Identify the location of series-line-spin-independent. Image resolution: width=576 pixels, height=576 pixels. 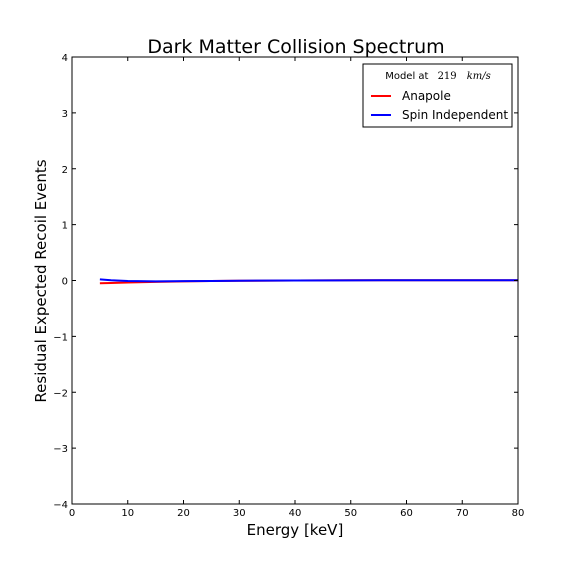
(308, 280).